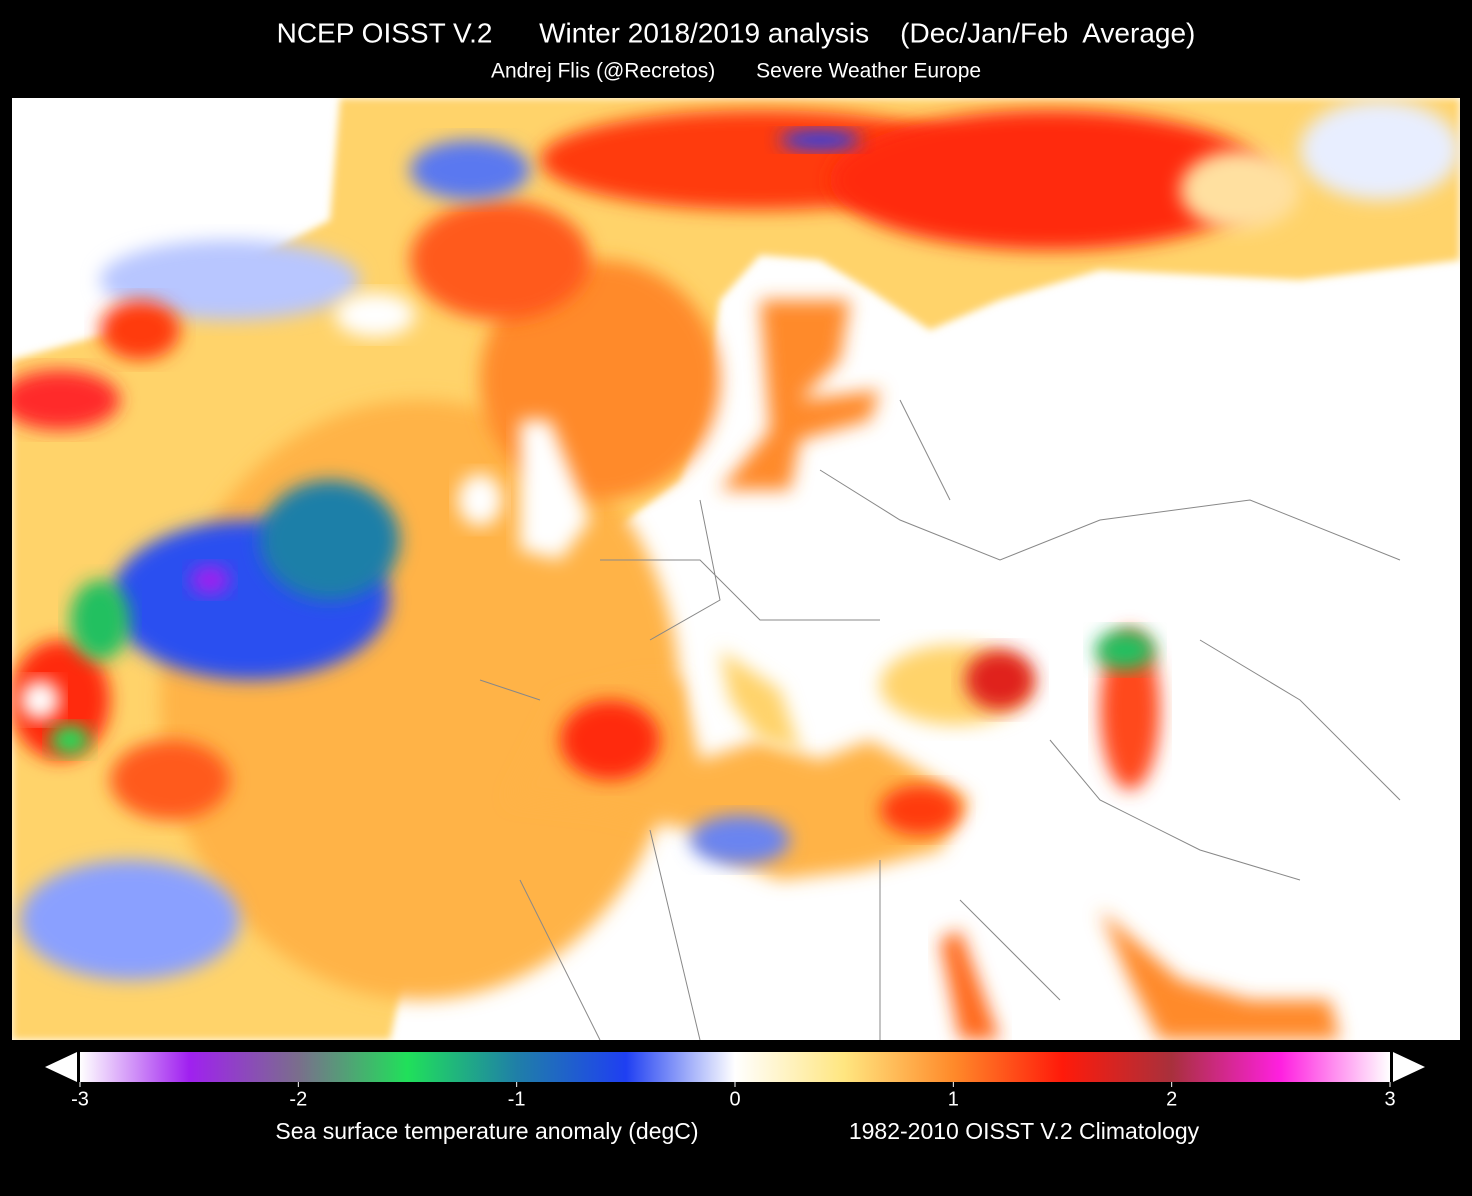  Describe the element at coordinates (735, 1067) in the screenshot. I see `colorbar-scale` at that location.